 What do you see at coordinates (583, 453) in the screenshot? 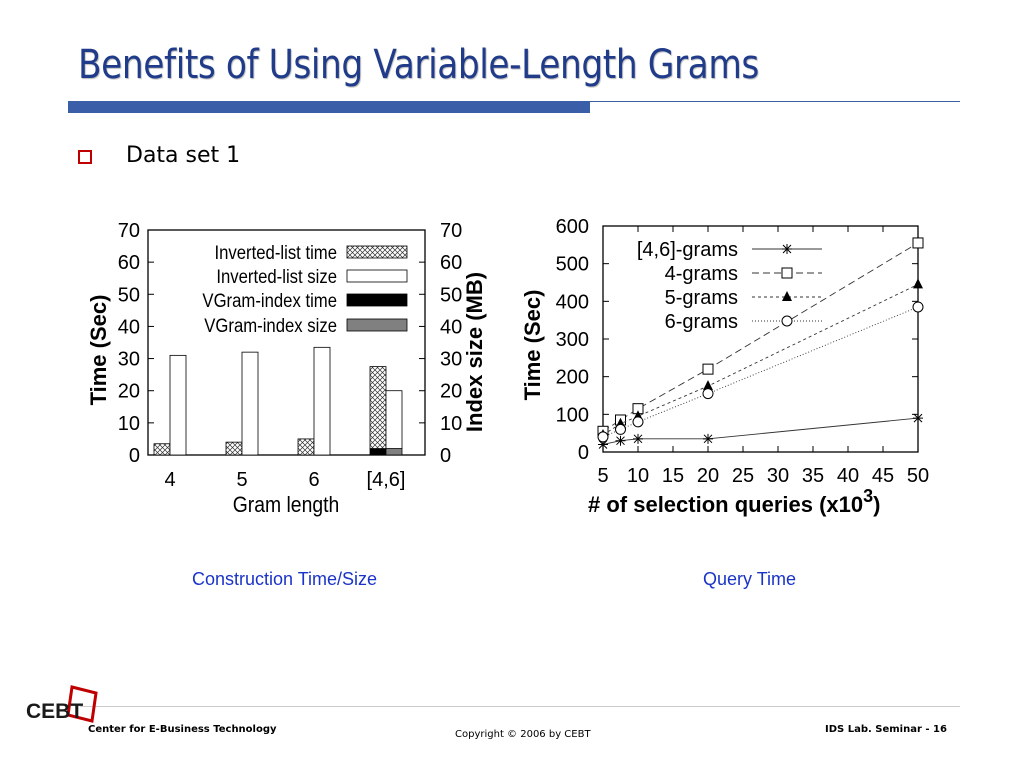
I see `line-ytick-label: 0` at bounding box center [583, 453].